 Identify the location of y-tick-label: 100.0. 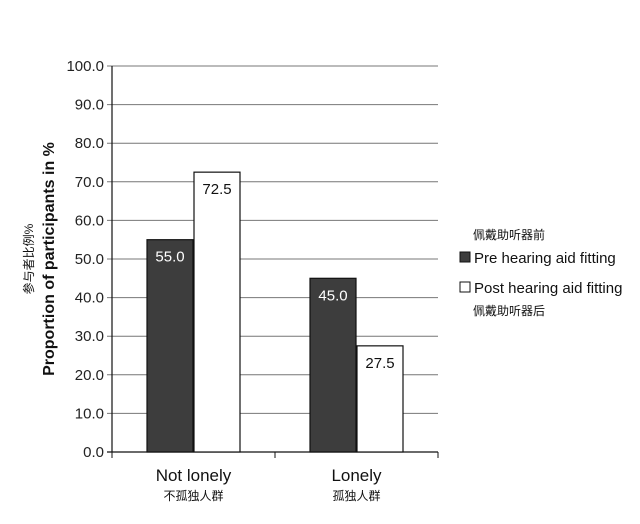
(85, 66).